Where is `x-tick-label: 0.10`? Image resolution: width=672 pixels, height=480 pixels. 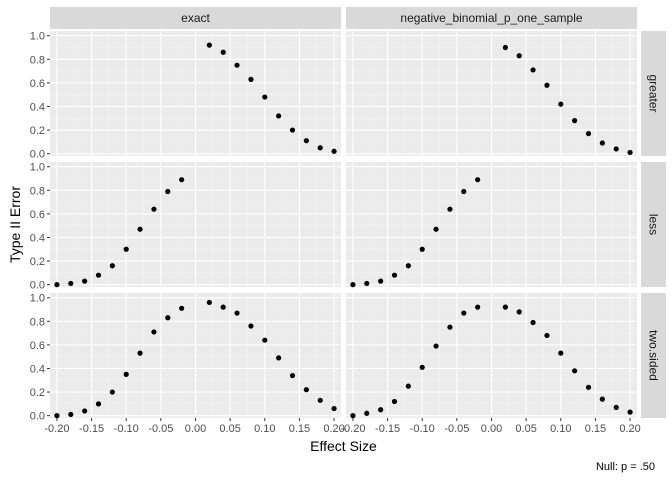 x-tick-label: 0.10 is located at coordinates (560, 429).